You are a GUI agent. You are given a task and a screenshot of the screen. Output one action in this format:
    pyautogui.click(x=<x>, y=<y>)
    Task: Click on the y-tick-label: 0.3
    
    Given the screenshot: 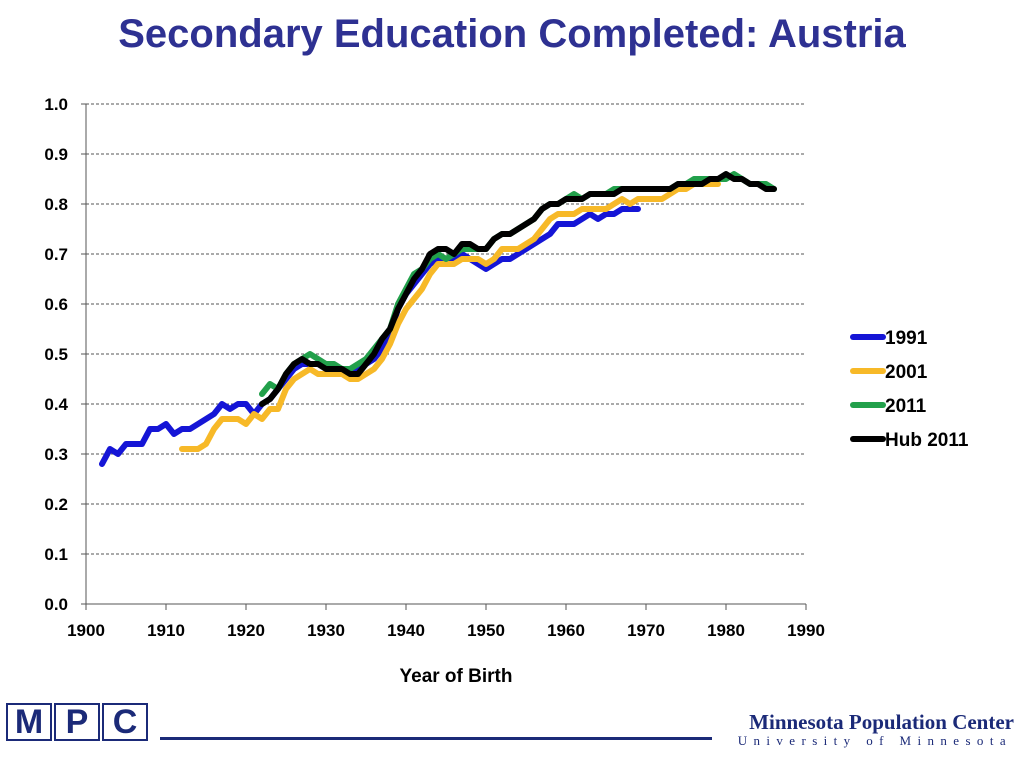 What is the action you would take?
    pyautogui.click(x=56, y=454)
    